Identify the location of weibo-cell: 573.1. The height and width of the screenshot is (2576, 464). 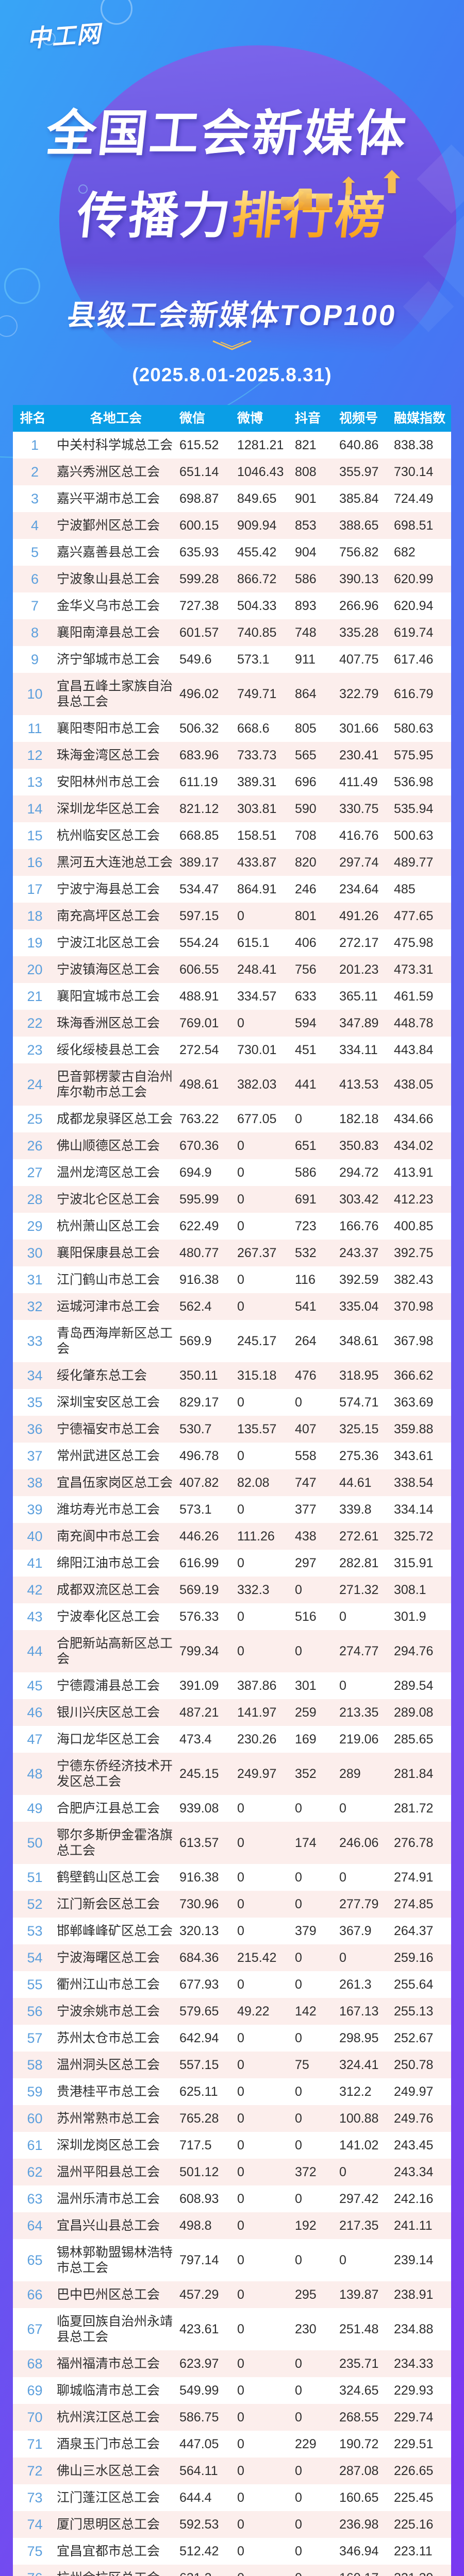
(253, 659).